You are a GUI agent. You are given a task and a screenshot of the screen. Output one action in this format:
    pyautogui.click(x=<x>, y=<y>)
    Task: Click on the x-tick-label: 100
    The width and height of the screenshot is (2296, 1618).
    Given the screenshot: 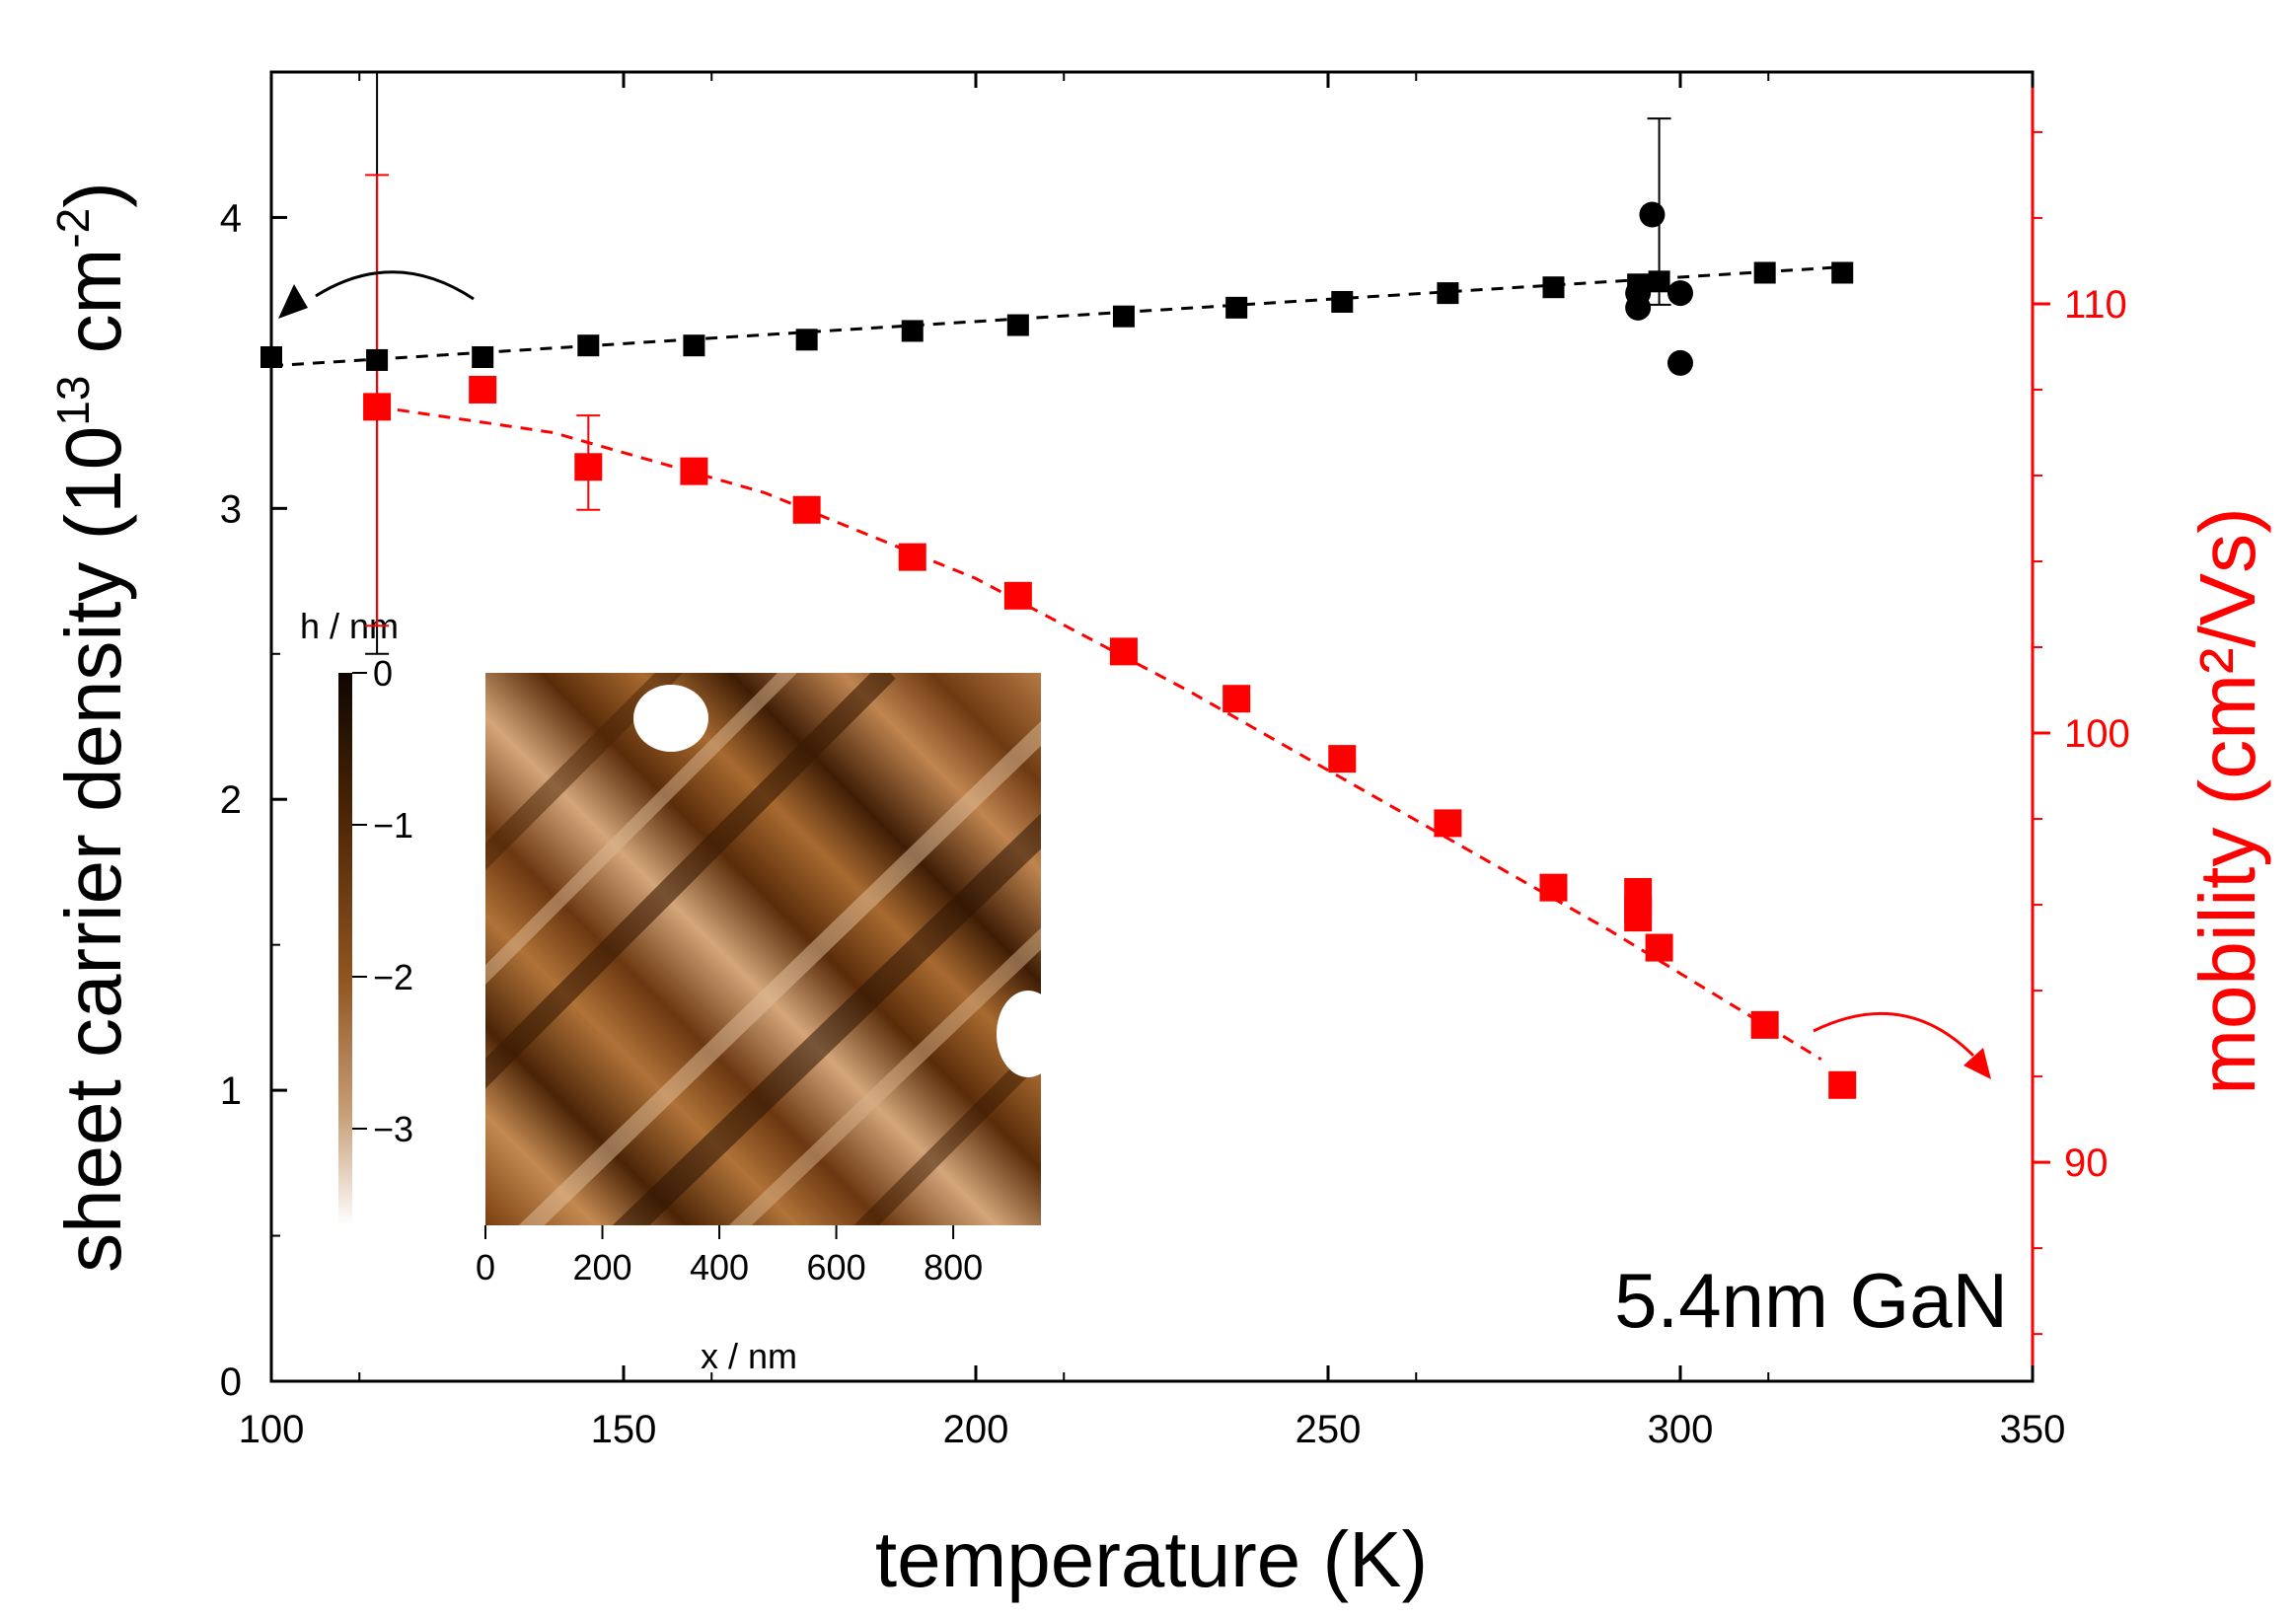 What is the action you would take?
    pyautogui.click(x=272, y=1429)
    